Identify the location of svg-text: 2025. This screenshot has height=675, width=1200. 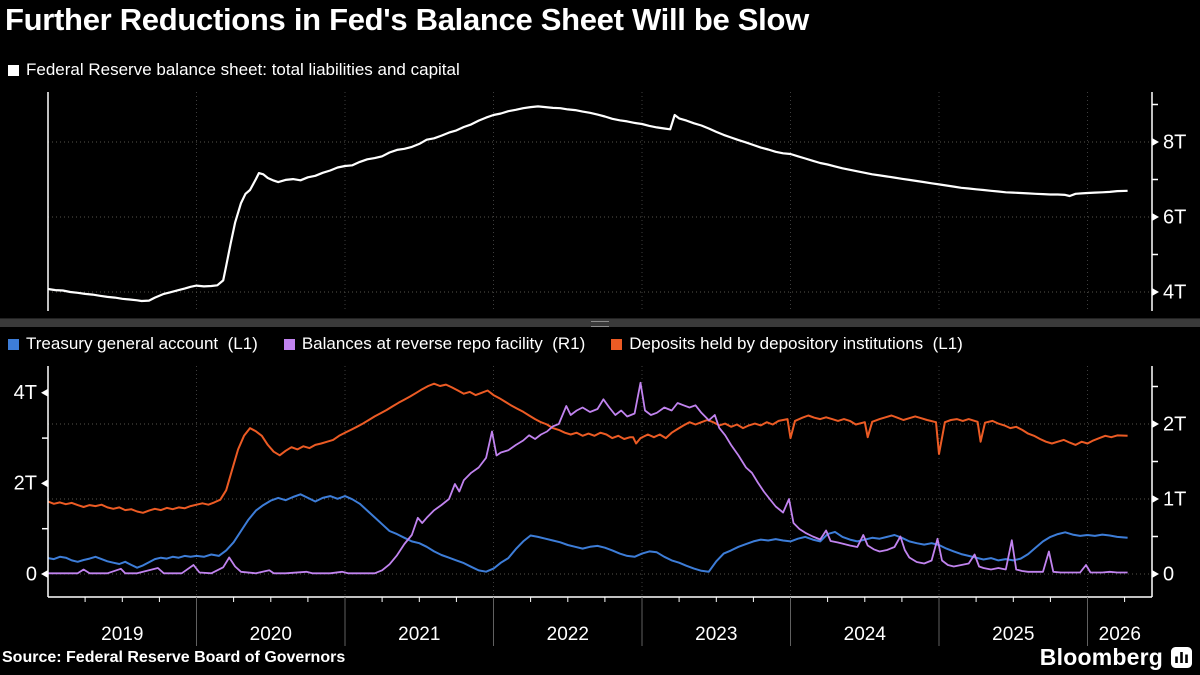
(1013, 634).